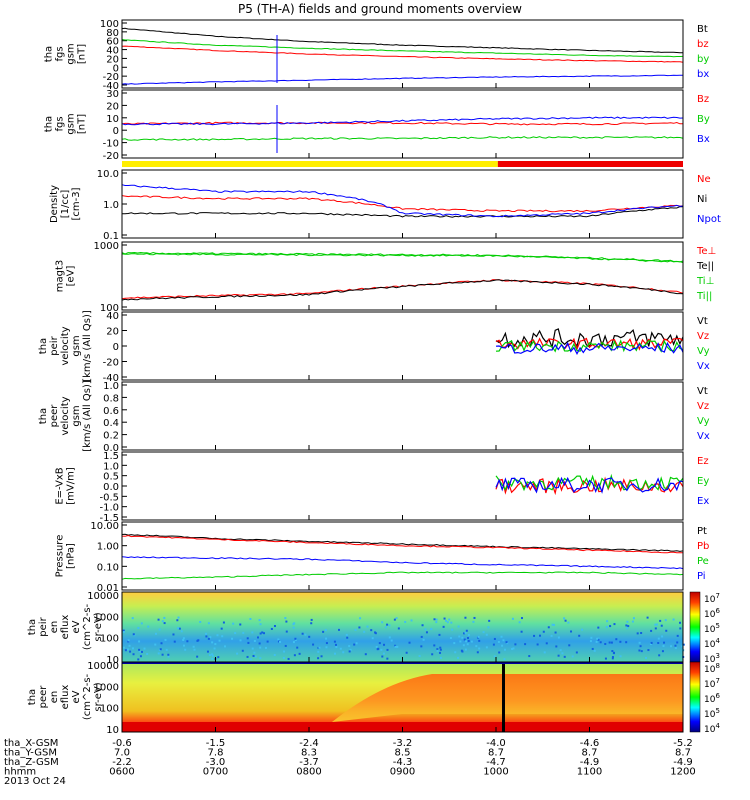  Describe the element at coordinates (590, 753) in the screenshot. I see `xaxis-value: 8.7` at that location.